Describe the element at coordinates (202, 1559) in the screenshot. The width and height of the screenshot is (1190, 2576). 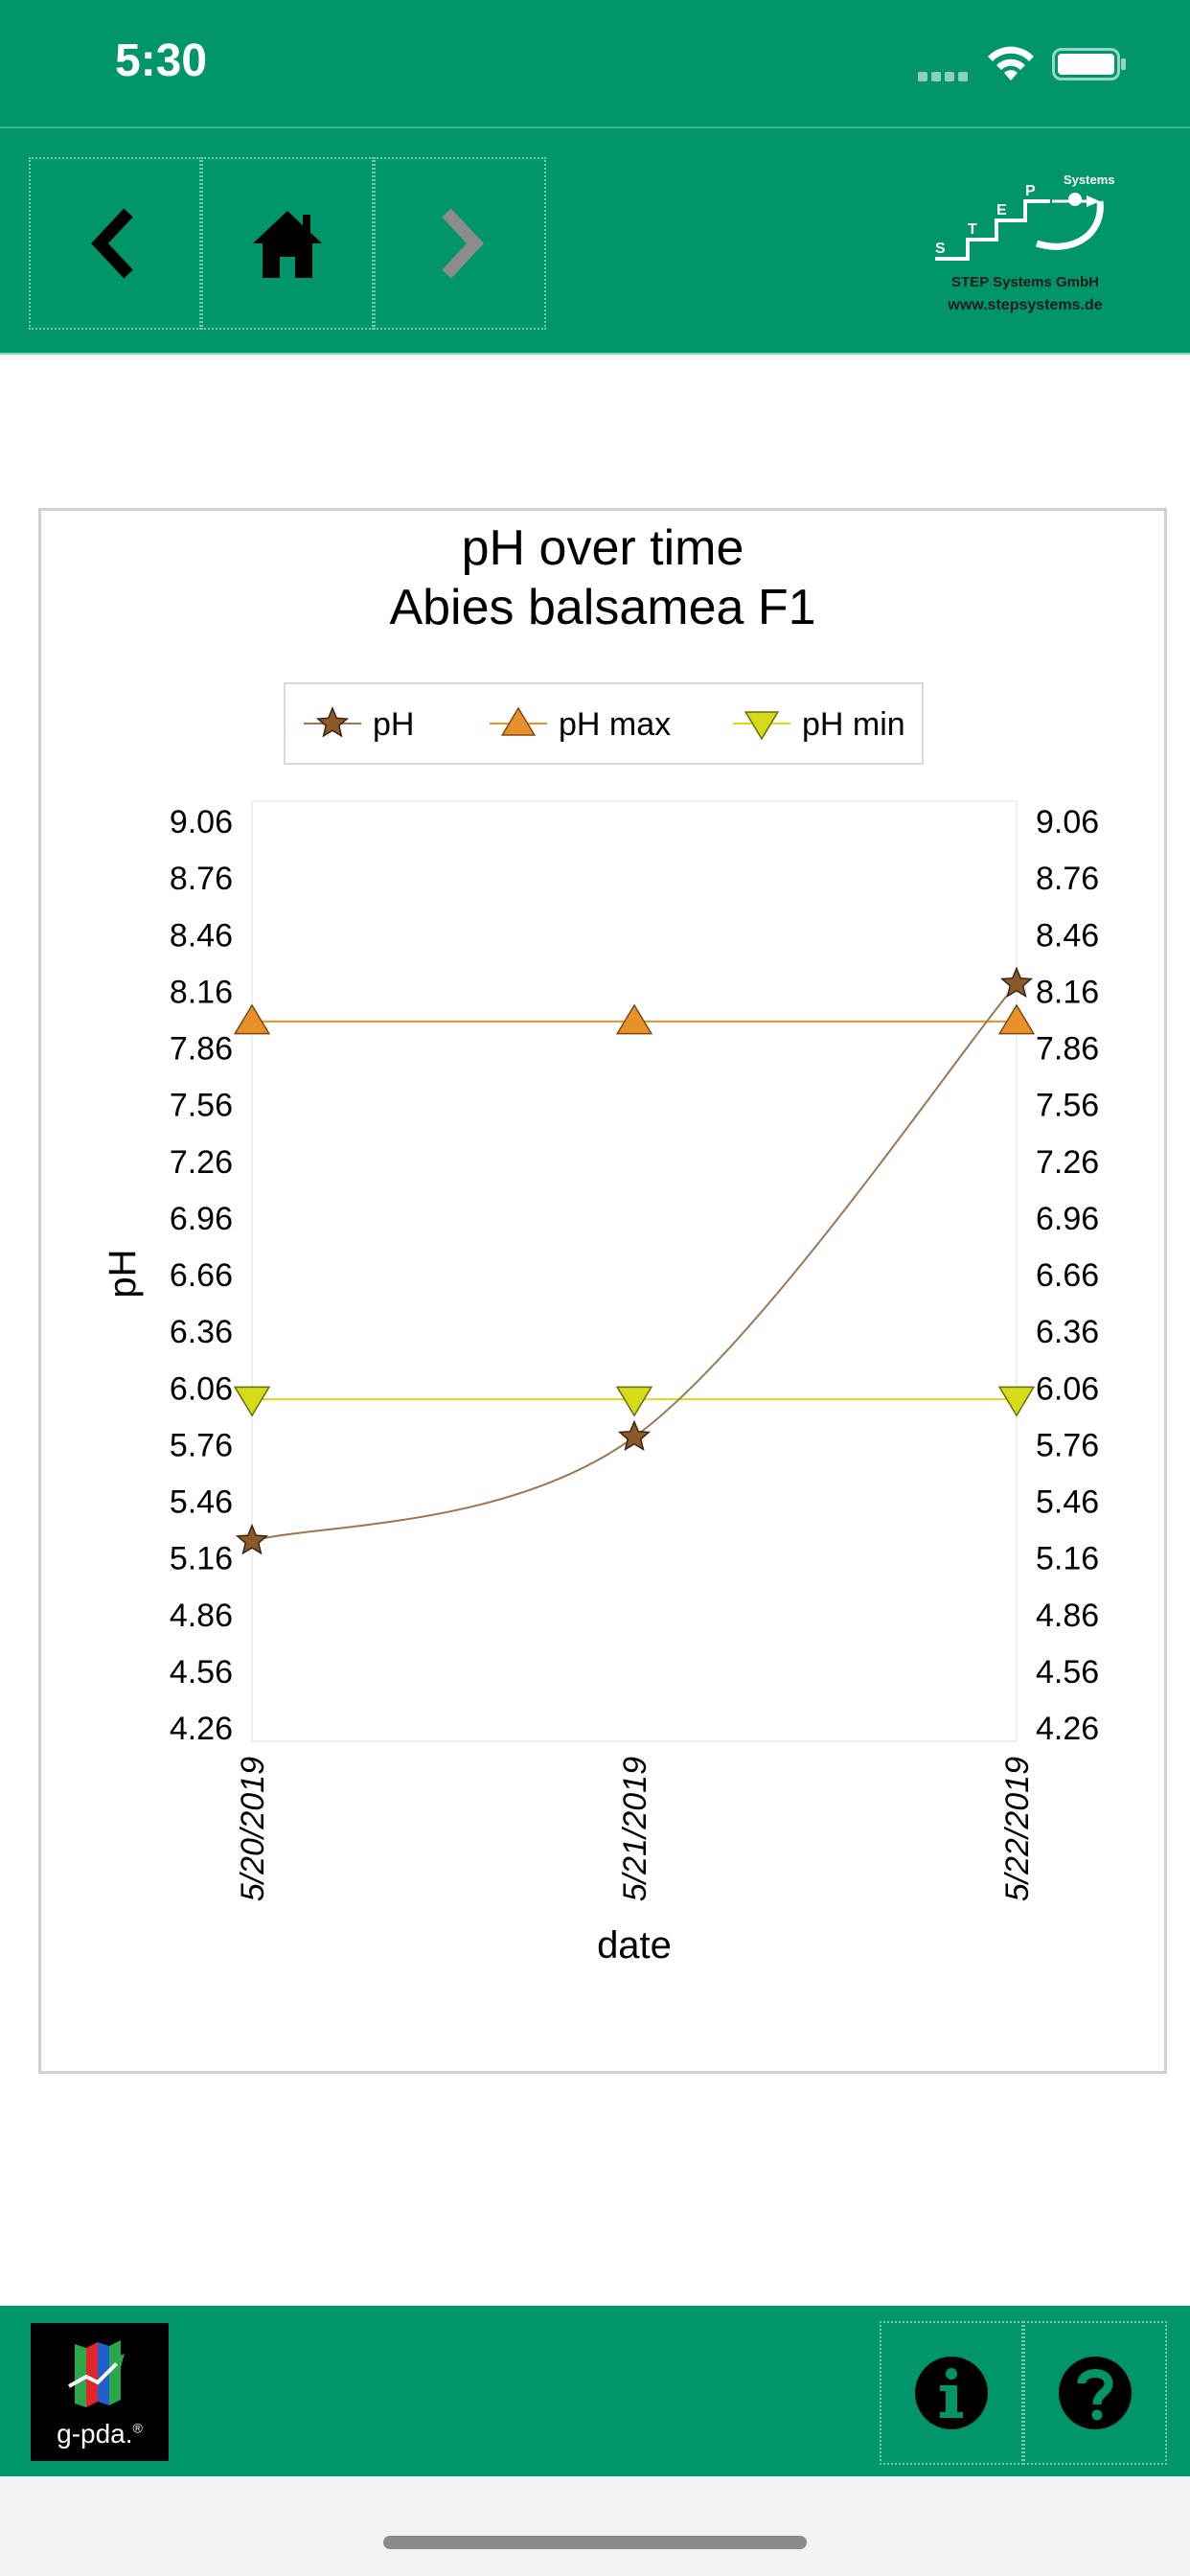
I see `y-tick-label-left: 5.16` at that location.